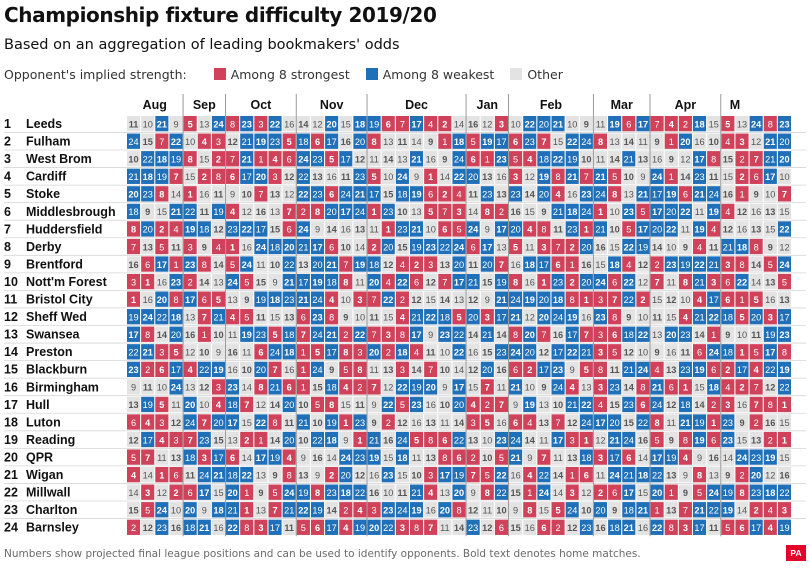 Image resolution: width=810 pixels, height=569 pixels. I want to click on fixture-cell-label: 7, so click(274, 370).